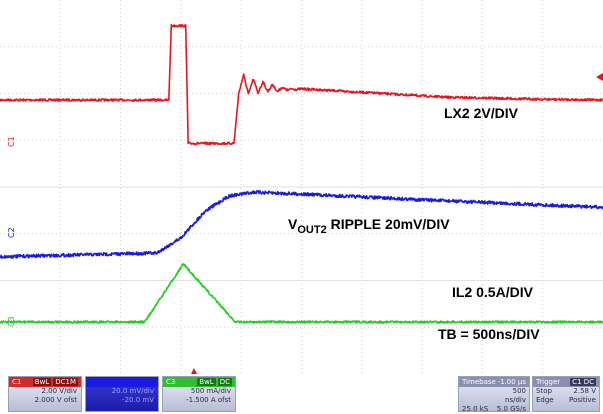 Image resolution: width=603 pixels, height=414 pixels. What do you see at coordinates (475, 409) in the screenshot?
I see `timebase-row-2: 25.0 kS` at bounding box center [475, 409].